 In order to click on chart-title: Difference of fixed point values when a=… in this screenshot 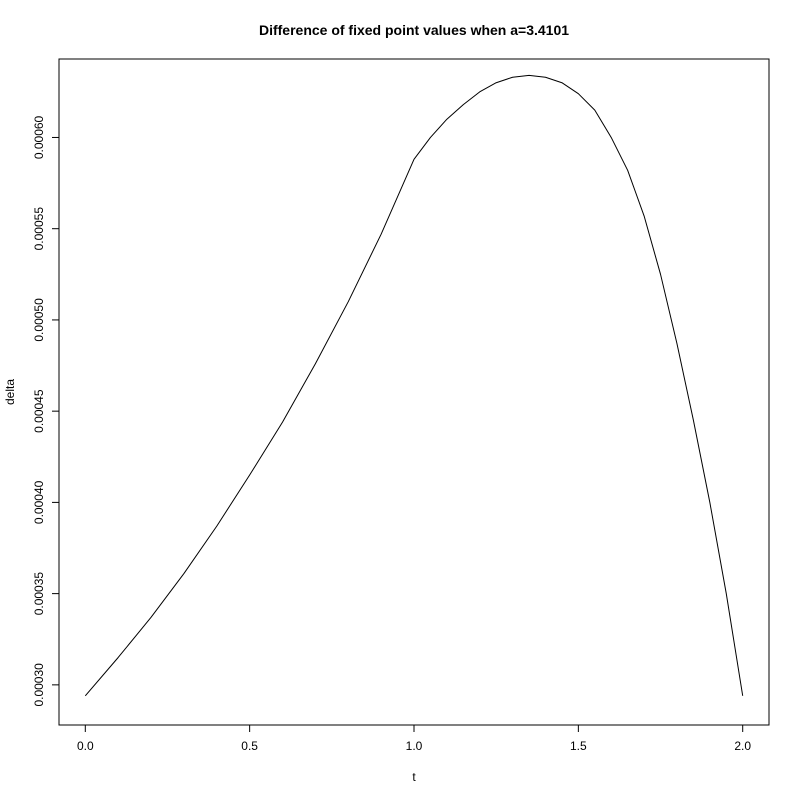, I will do `click(414, 30)`.